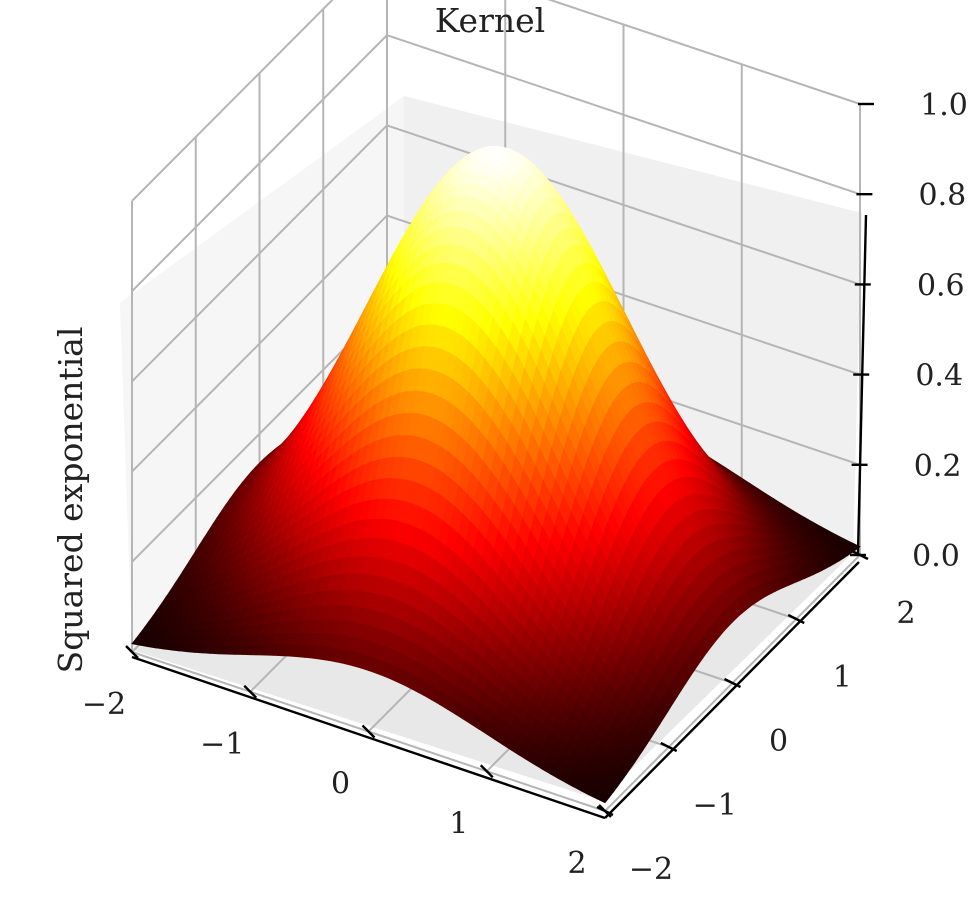  Describe the element at coordinates (576, 863) in the screenshot. I see `x-tick-label: 2` at that location.